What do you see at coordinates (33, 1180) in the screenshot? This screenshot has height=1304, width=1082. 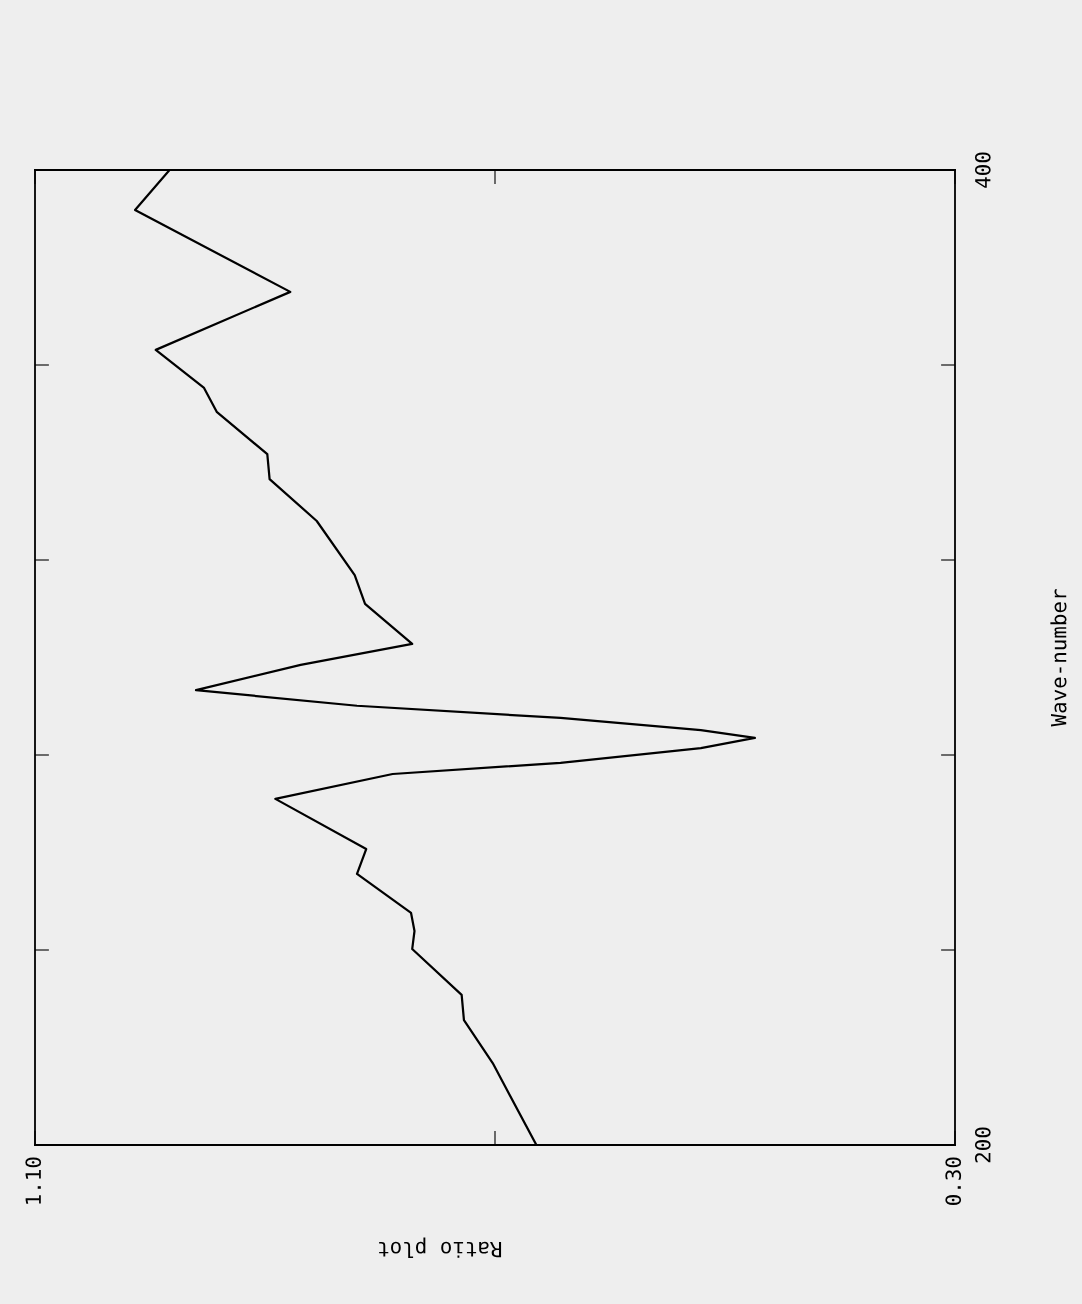 I see `x-tick-label: 1.10` at bounding box center [33, 1180].